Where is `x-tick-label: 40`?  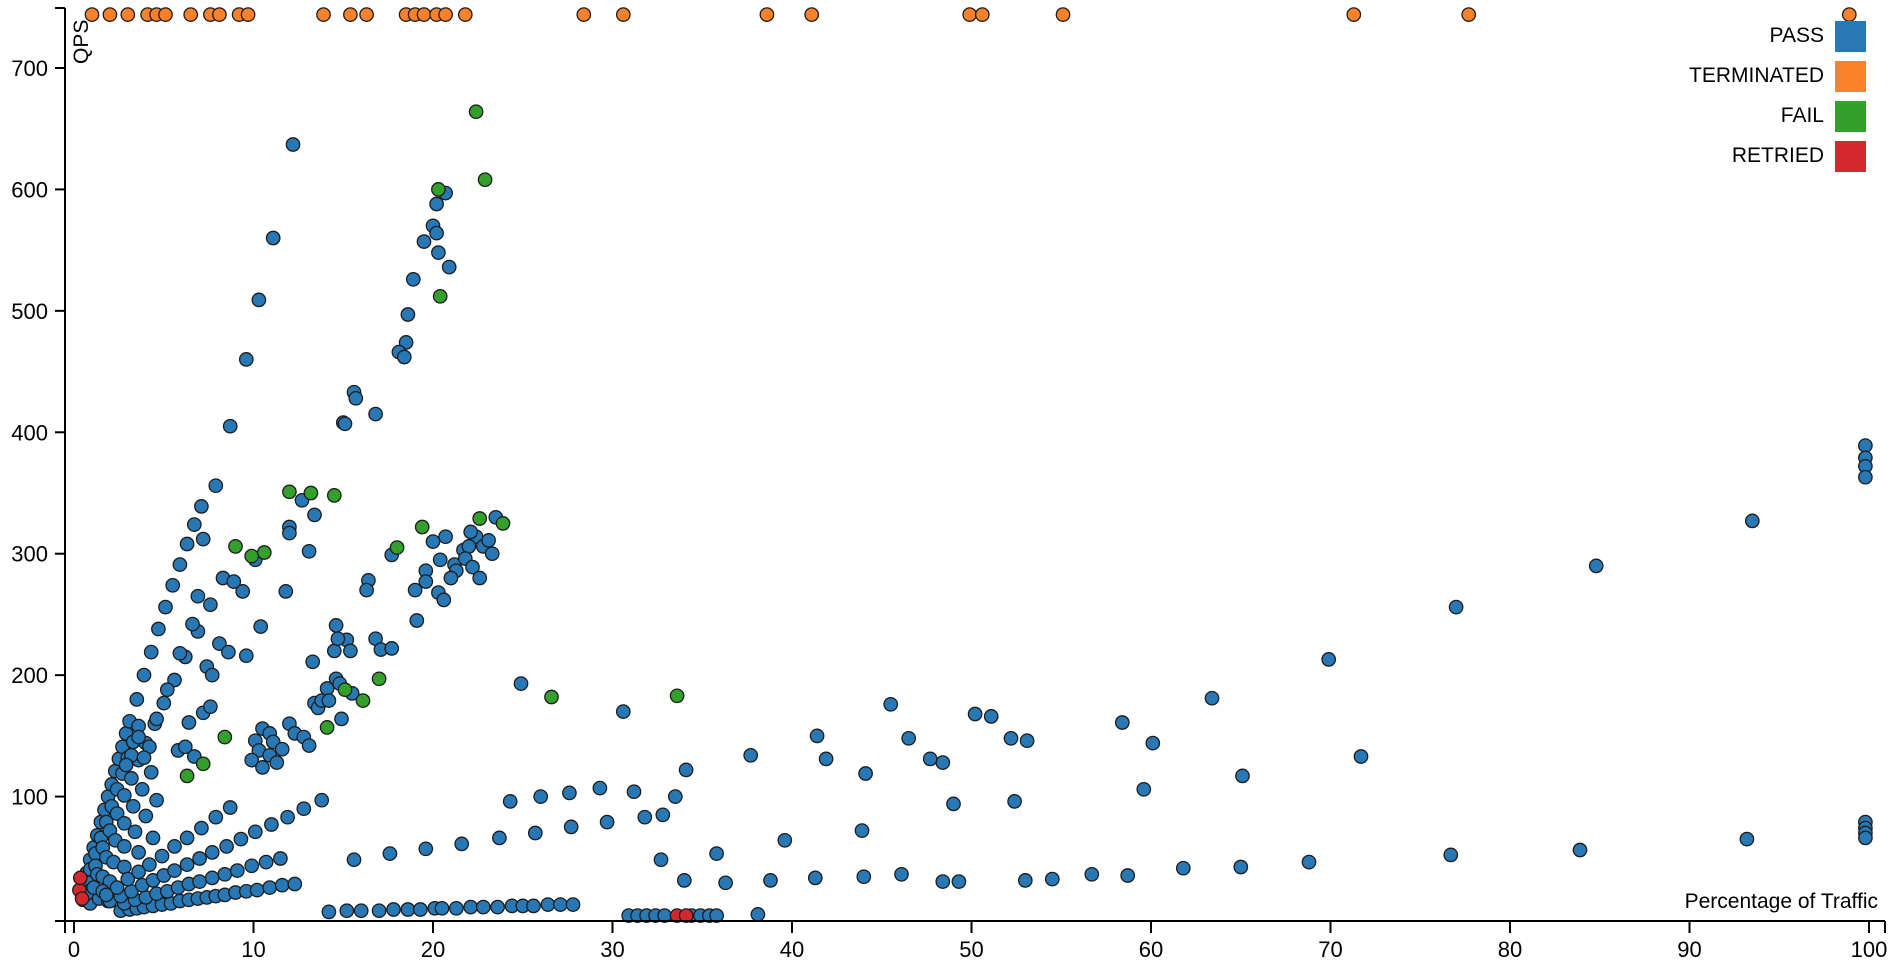
x-tick-label: 40 is located at coordinates (792, 949).